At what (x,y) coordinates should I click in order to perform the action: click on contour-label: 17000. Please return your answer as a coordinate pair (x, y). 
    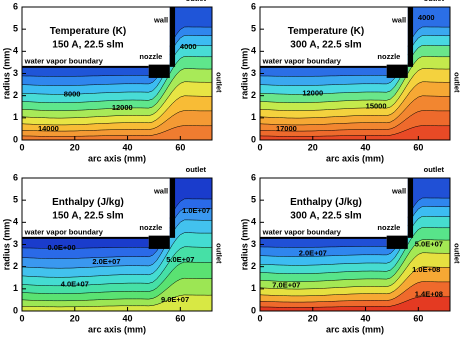
    Looking at the image, I should click on (286, 128).